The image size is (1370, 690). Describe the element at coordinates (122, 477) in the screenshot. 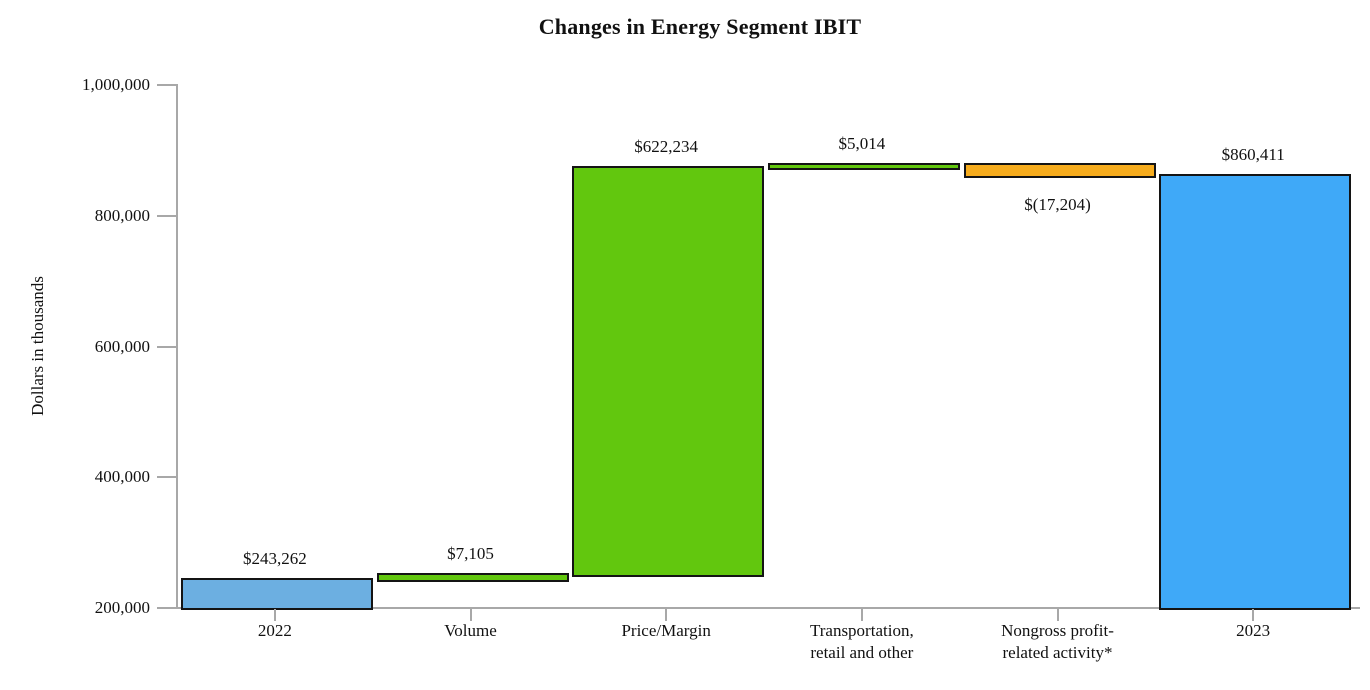

I see `y-tick-label: 400,000` at that location.